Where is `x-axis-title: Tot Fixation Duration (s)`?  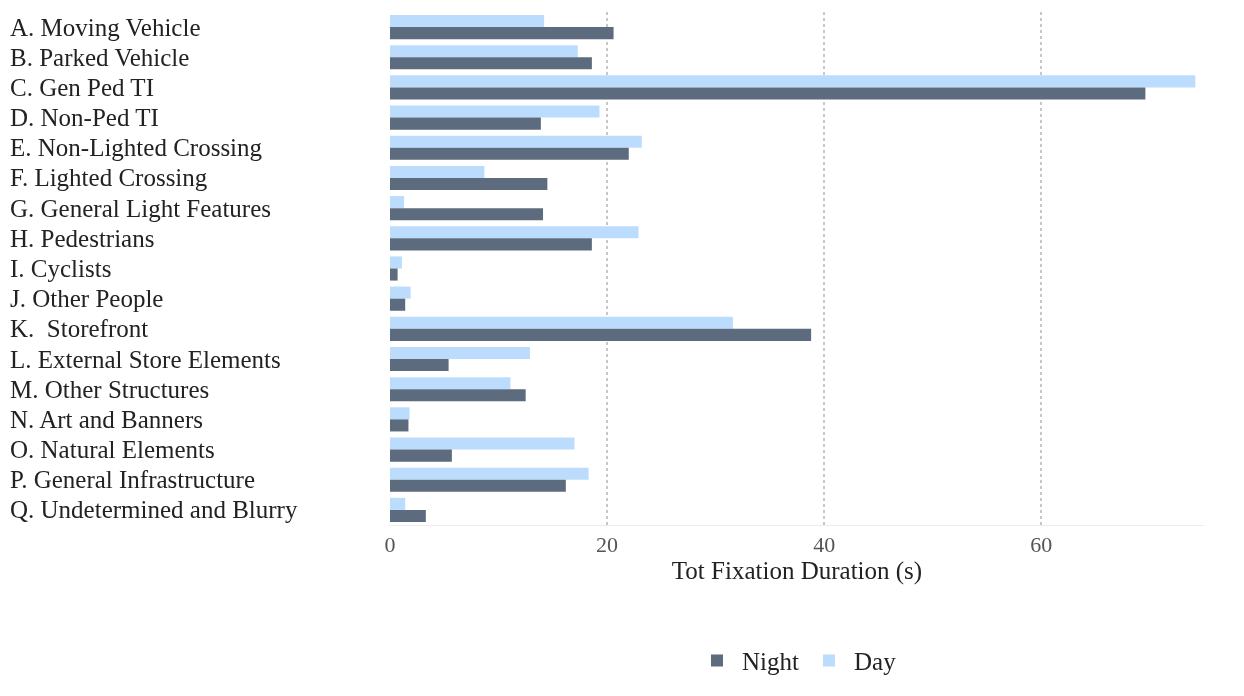
x-axis-title: Tot Fixation Duration (s) is located at coordinates (797, 571).